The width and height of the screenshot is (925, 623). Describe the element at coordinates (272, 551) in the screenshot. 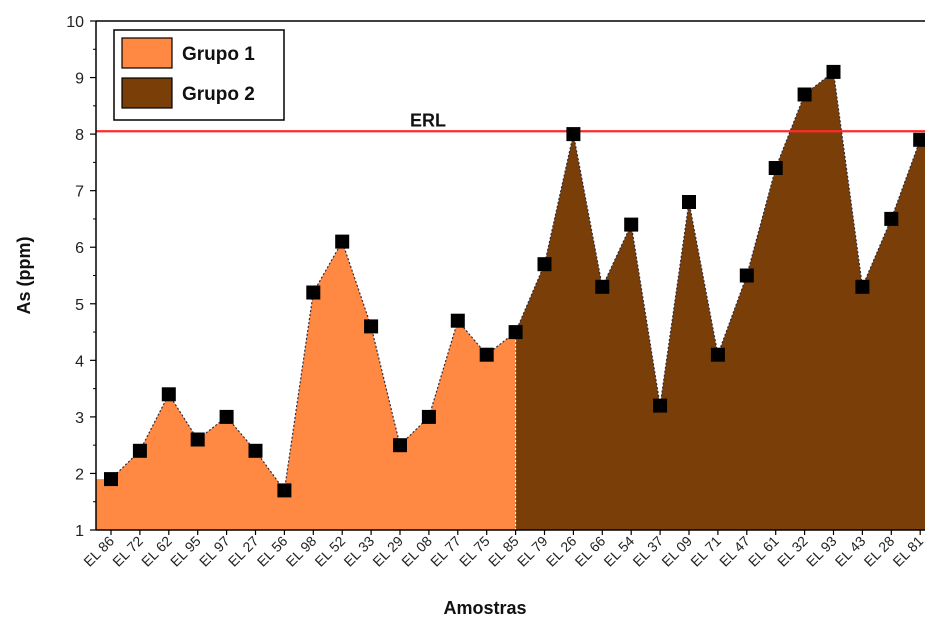

I see `x-tick-label: EL 56` at that location.